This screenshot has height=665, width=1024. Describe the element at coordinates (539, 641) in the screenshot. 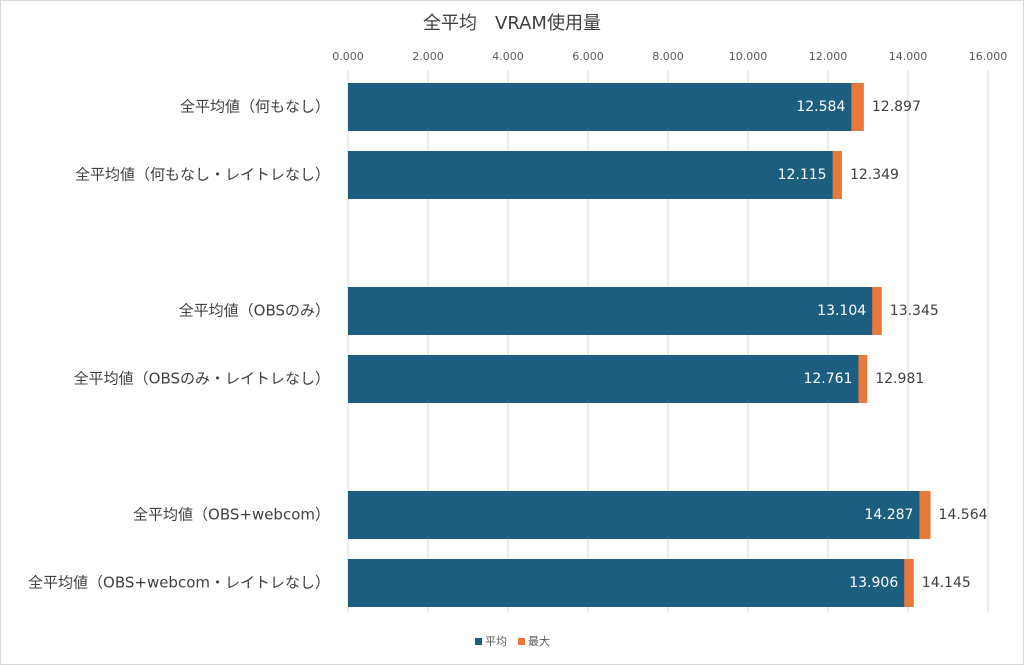

I see `legend-label: 最大` at that location.